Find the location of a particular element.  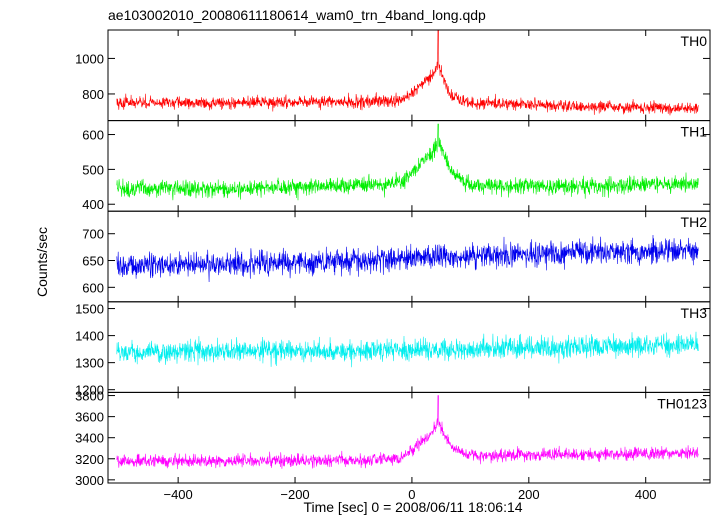

series-line-th3 is located at coordinates (407, 349).